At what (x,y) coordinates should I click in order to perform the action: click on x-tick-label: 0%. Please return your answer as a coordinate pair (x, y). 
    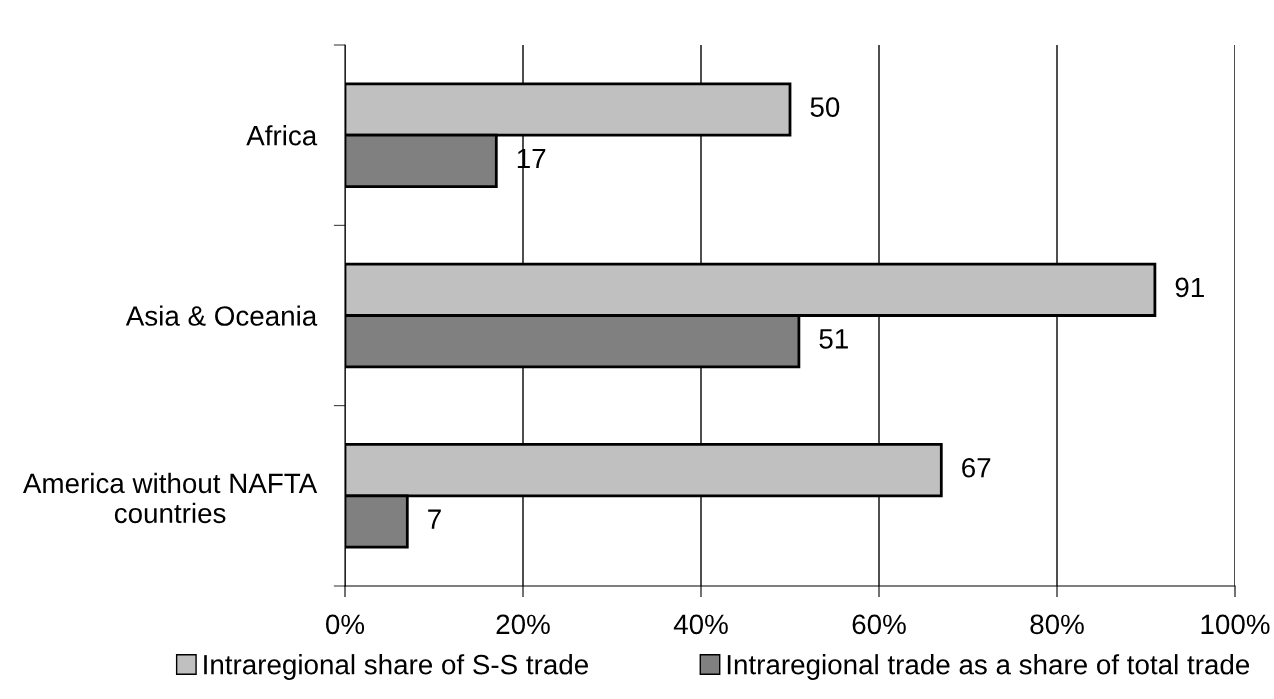
    Looking at the image, I should click on (345, 624).